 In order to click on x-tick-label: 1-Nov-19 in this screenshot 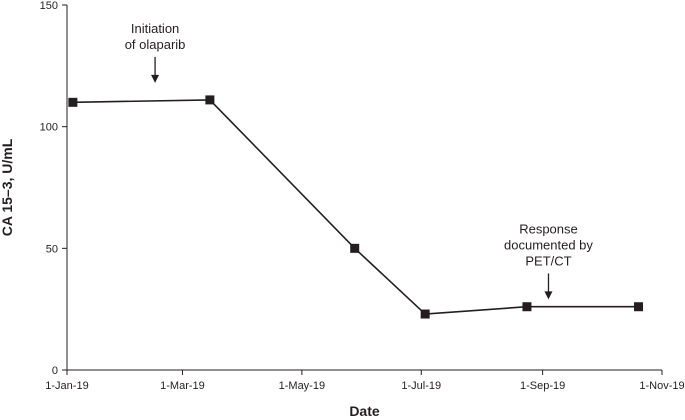, I will do `click(661, 386)`.